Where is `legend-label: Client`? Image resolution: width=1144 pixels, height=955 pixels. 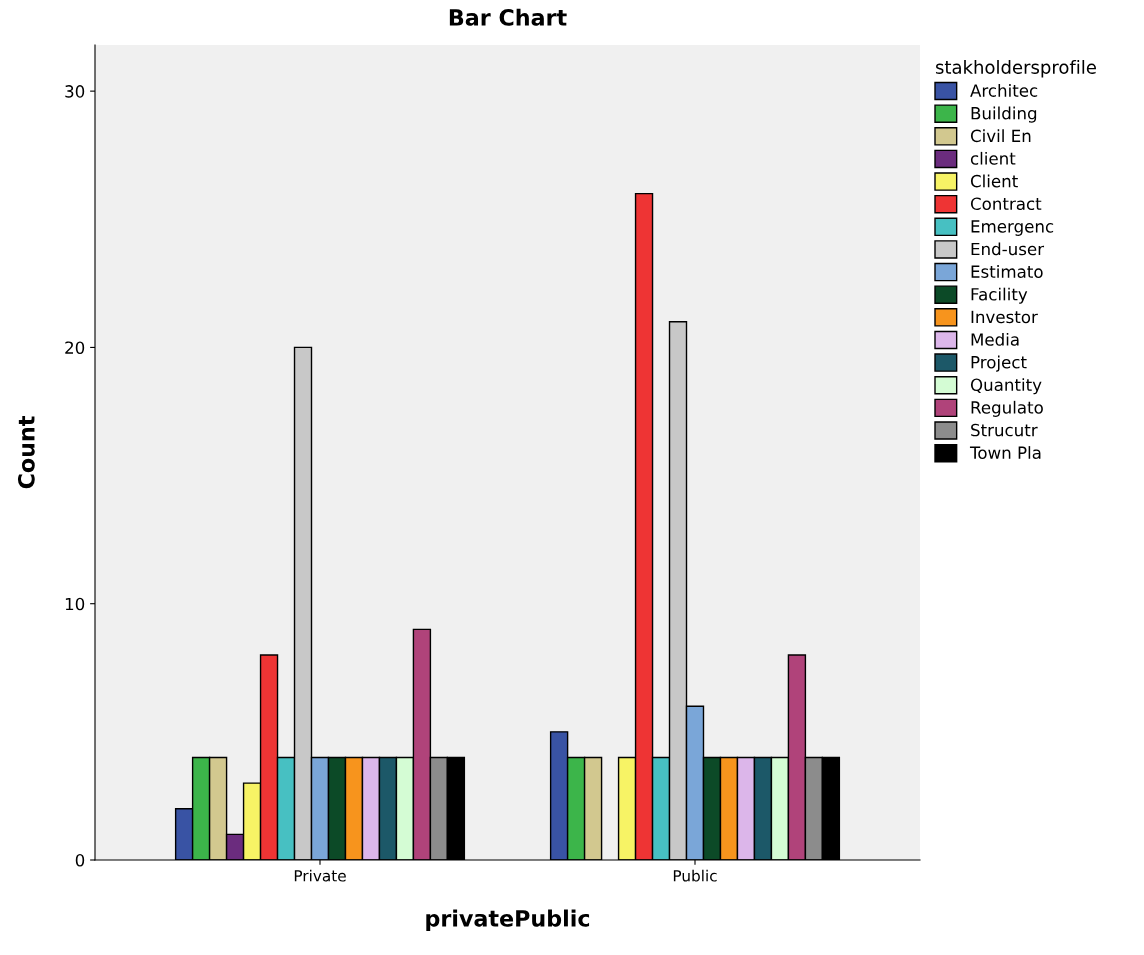 legend-label: Client is located at coordinates (994, 181).